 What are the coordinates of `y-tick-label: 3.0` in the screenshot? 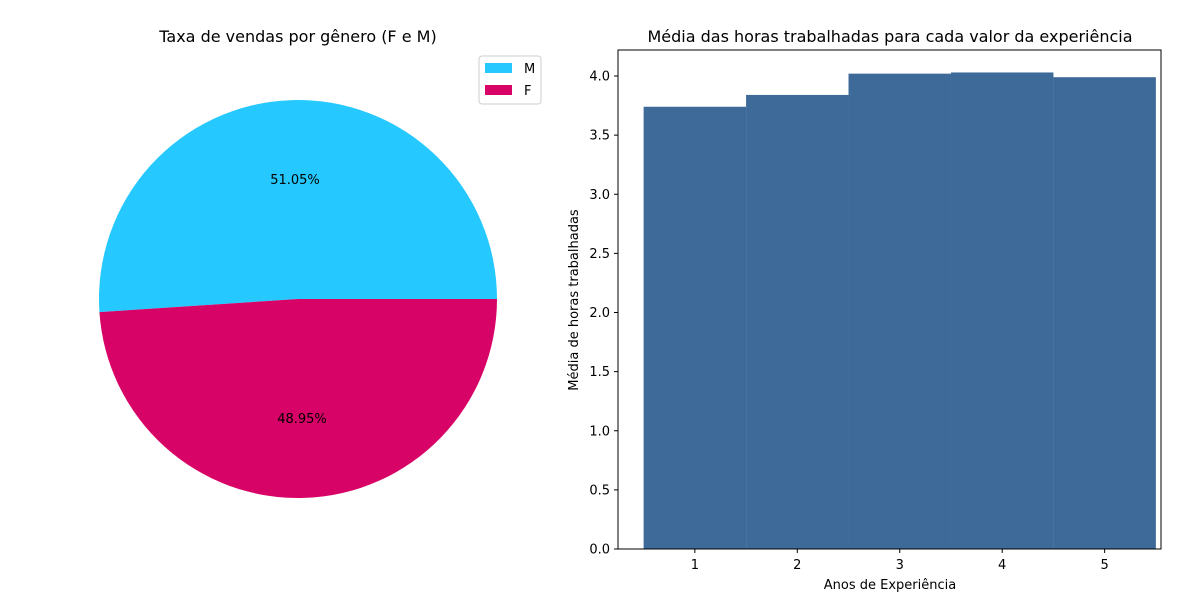 It's located at (599, 195).